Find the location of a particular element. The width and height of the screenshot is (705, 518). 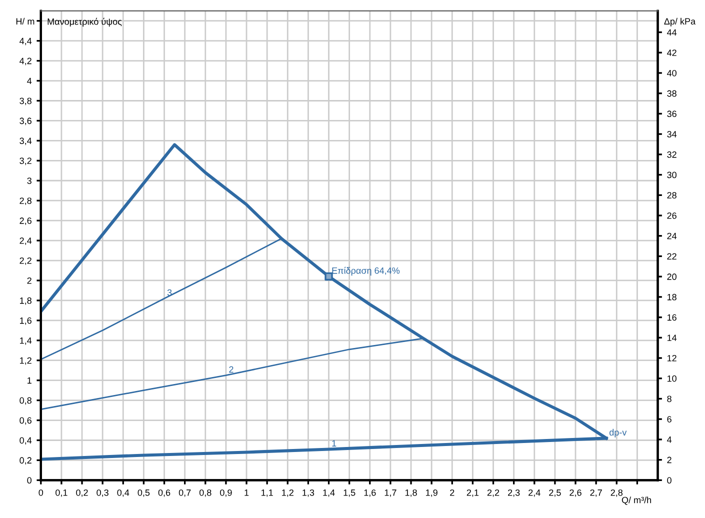

y-tick-label: 4,4 is located at coordinates (26, 42).